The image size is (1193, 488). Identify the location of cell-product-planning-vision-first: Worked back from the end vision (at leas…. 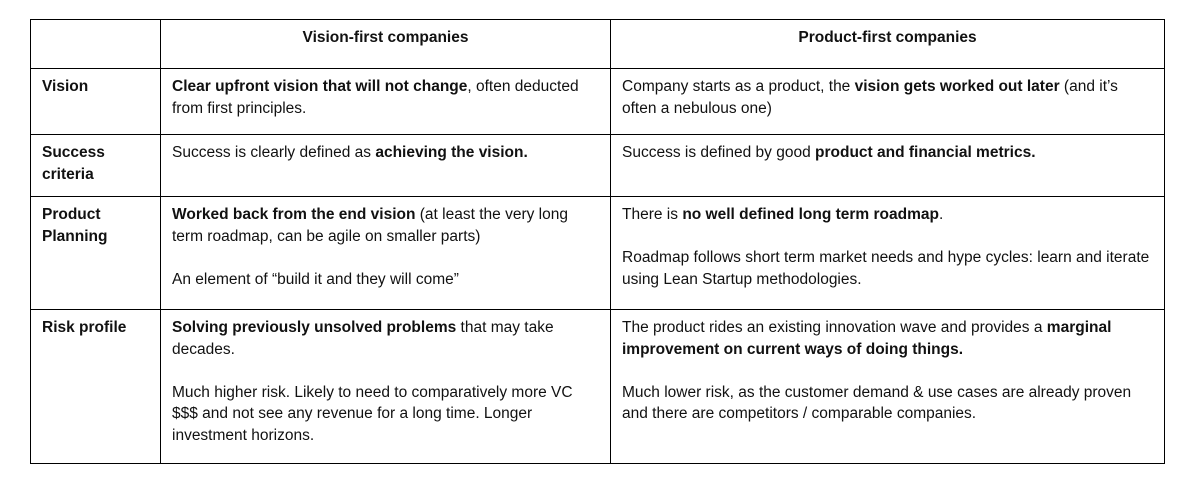
(385, 253).